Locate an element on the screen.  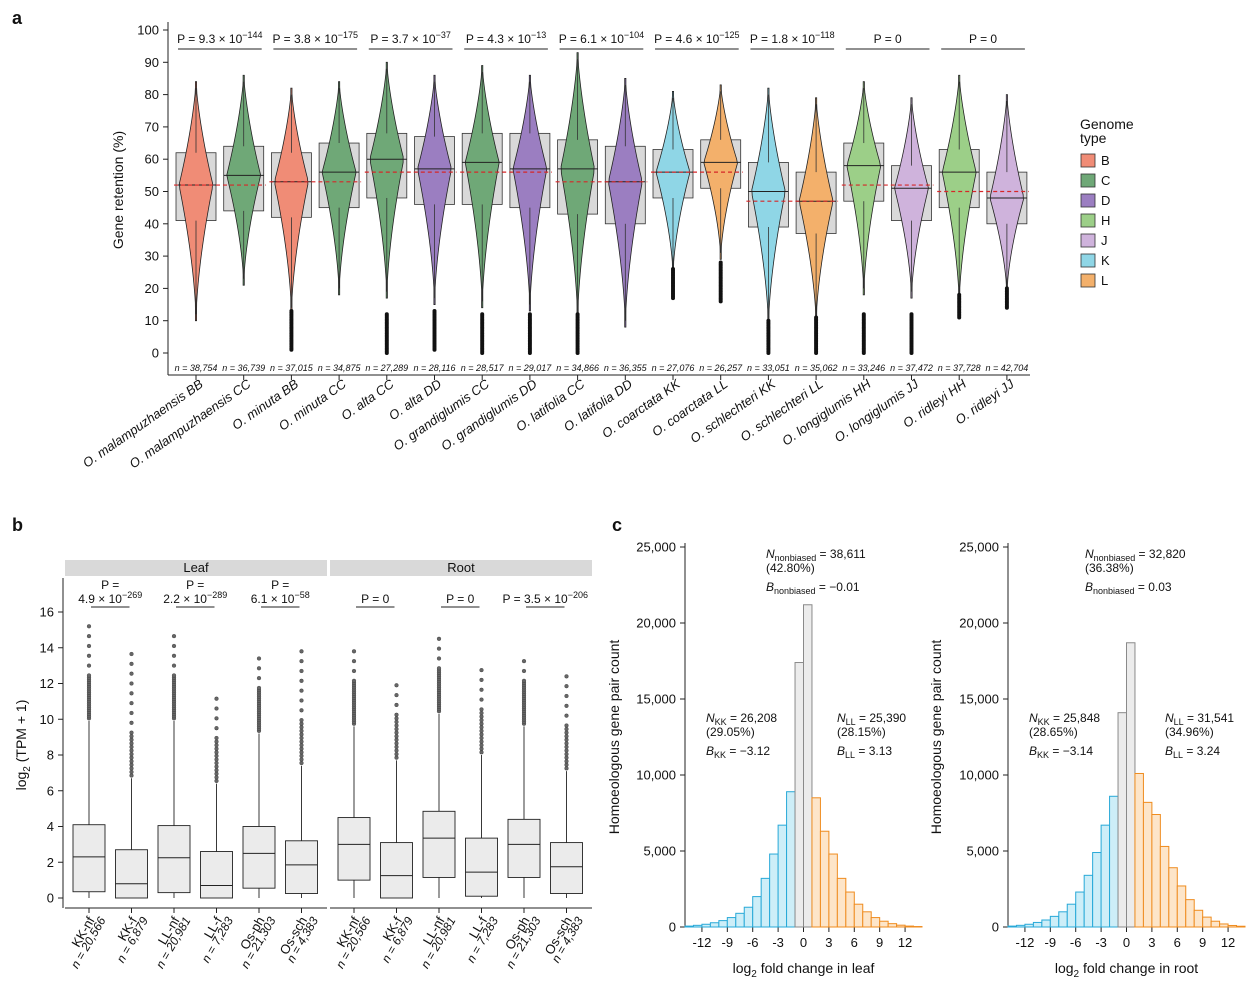
panel-c-ann-N-sub: KK is located at coordinates (721, 722).